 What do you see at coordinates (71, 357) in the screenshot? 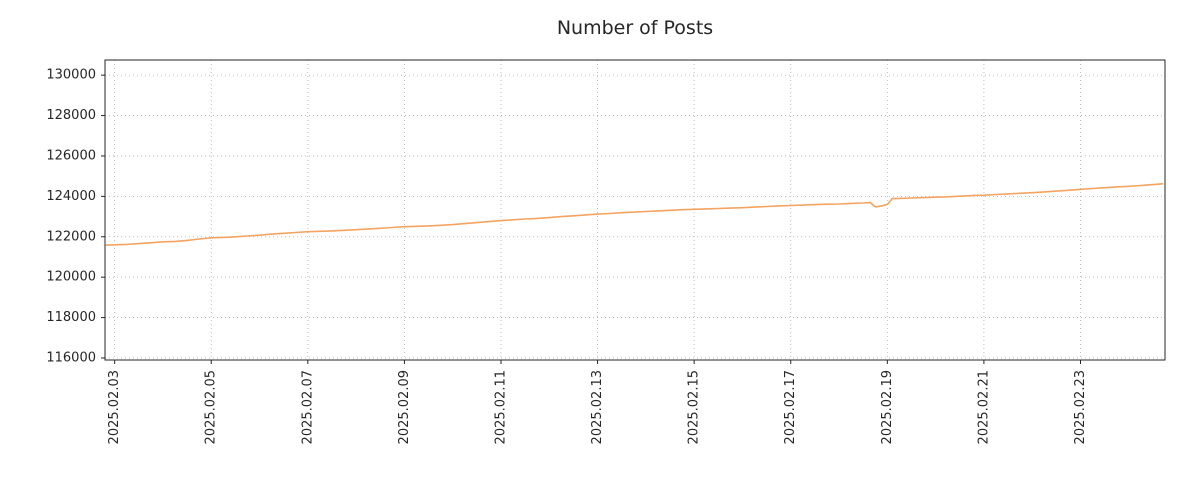
I see `y-tick-label: 116000` at bounding box center [71, 357].